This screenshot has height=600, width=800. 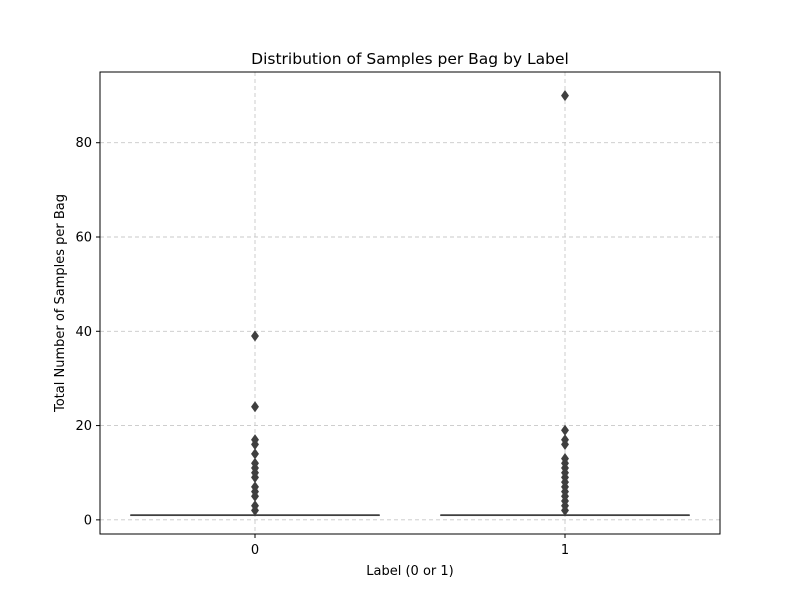 I want to click on y-axis-ticks: 0 20 40 60 80, so click(x=87, y=332).